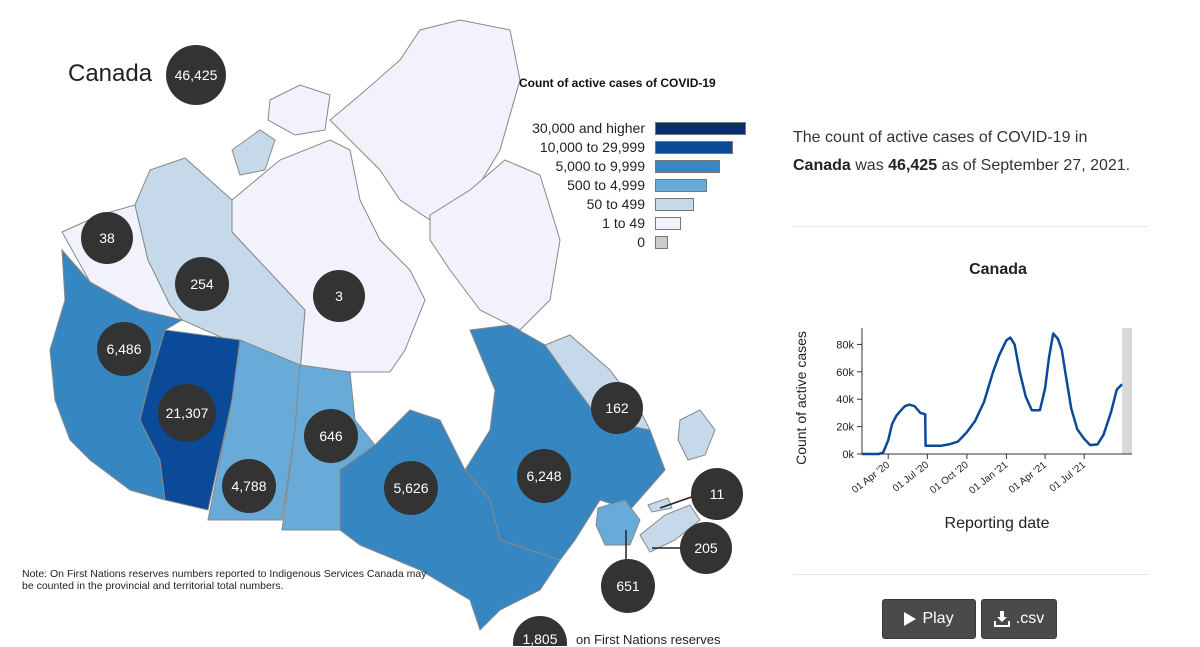  I want to click on bubble-ns: 205, so click(706, 548).